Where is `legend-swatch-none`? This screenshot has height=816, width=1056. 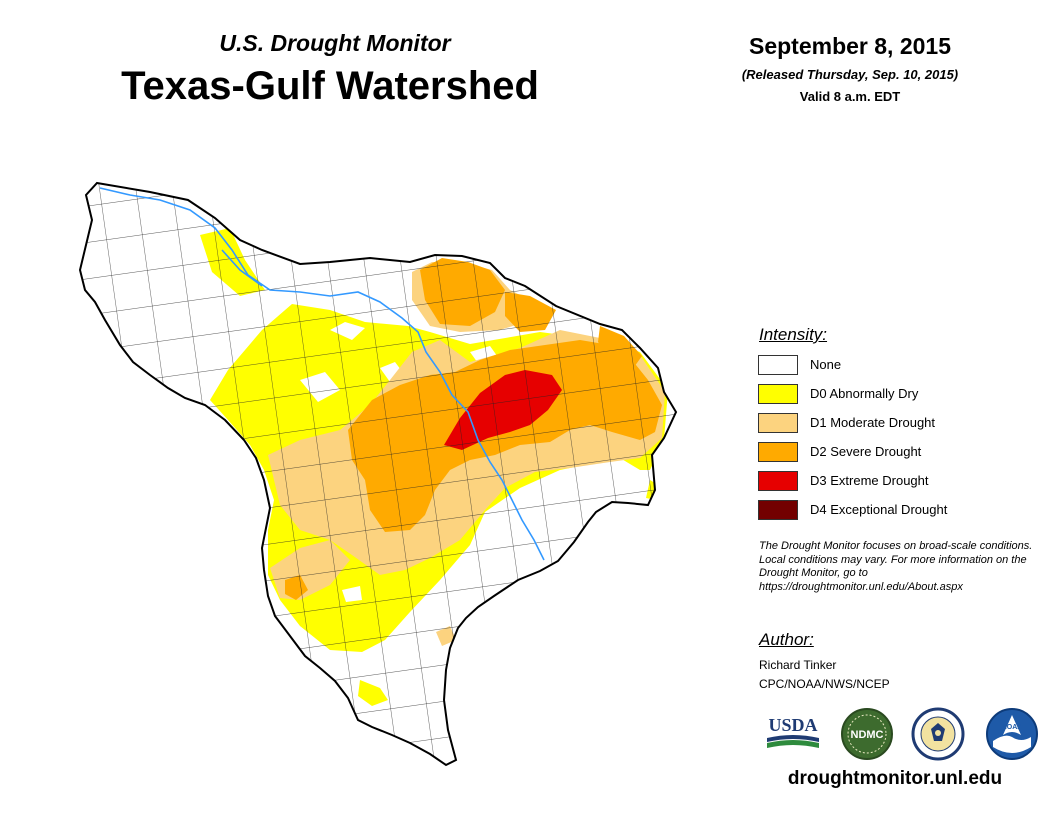 legend-swatch-none is located at coordinates (778, 365).